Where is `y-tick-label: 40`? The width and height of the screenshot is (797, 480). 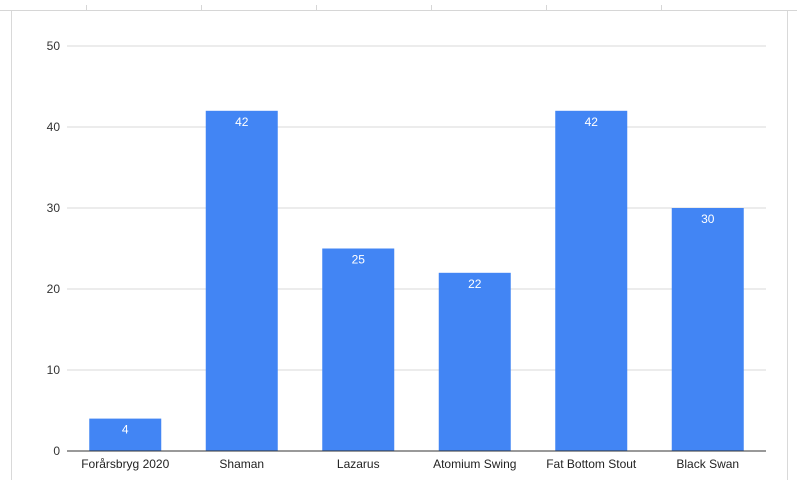 y-tick-label: 40 is located at coordinates (54, 127).